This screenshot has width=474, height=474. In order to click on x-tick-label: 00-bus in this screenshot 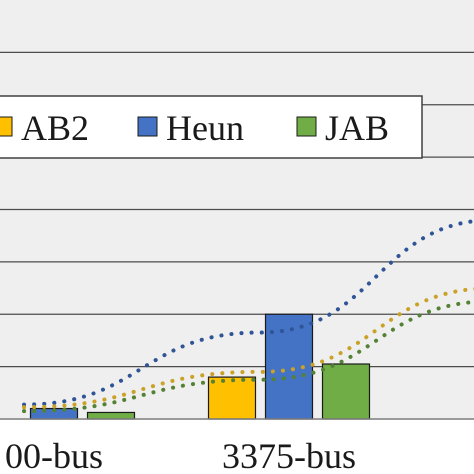, I will do `click(54, 455)`.